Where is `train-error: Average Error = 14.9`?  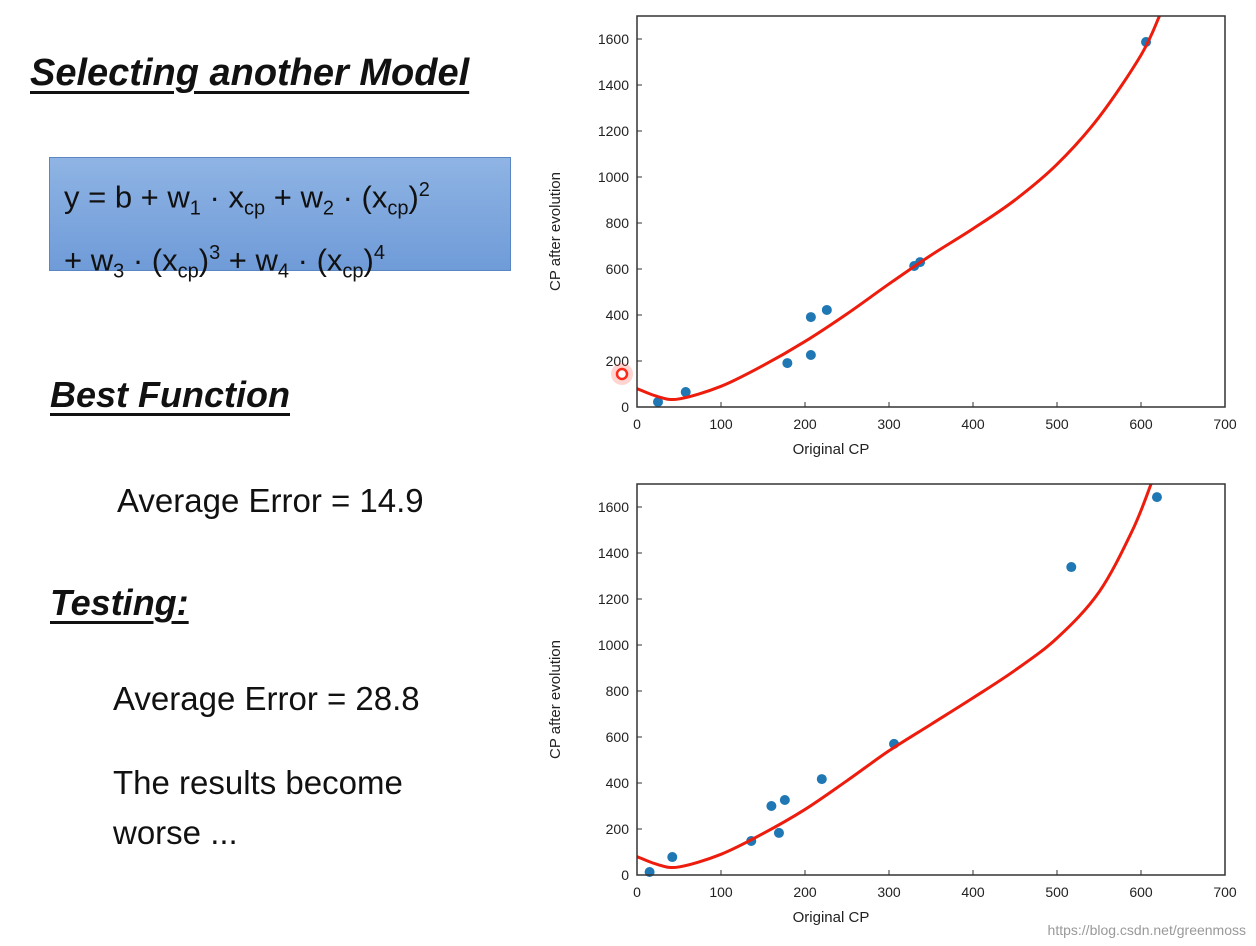 train-error: Average Error = 14.9 is located at coordinates (270, 500).